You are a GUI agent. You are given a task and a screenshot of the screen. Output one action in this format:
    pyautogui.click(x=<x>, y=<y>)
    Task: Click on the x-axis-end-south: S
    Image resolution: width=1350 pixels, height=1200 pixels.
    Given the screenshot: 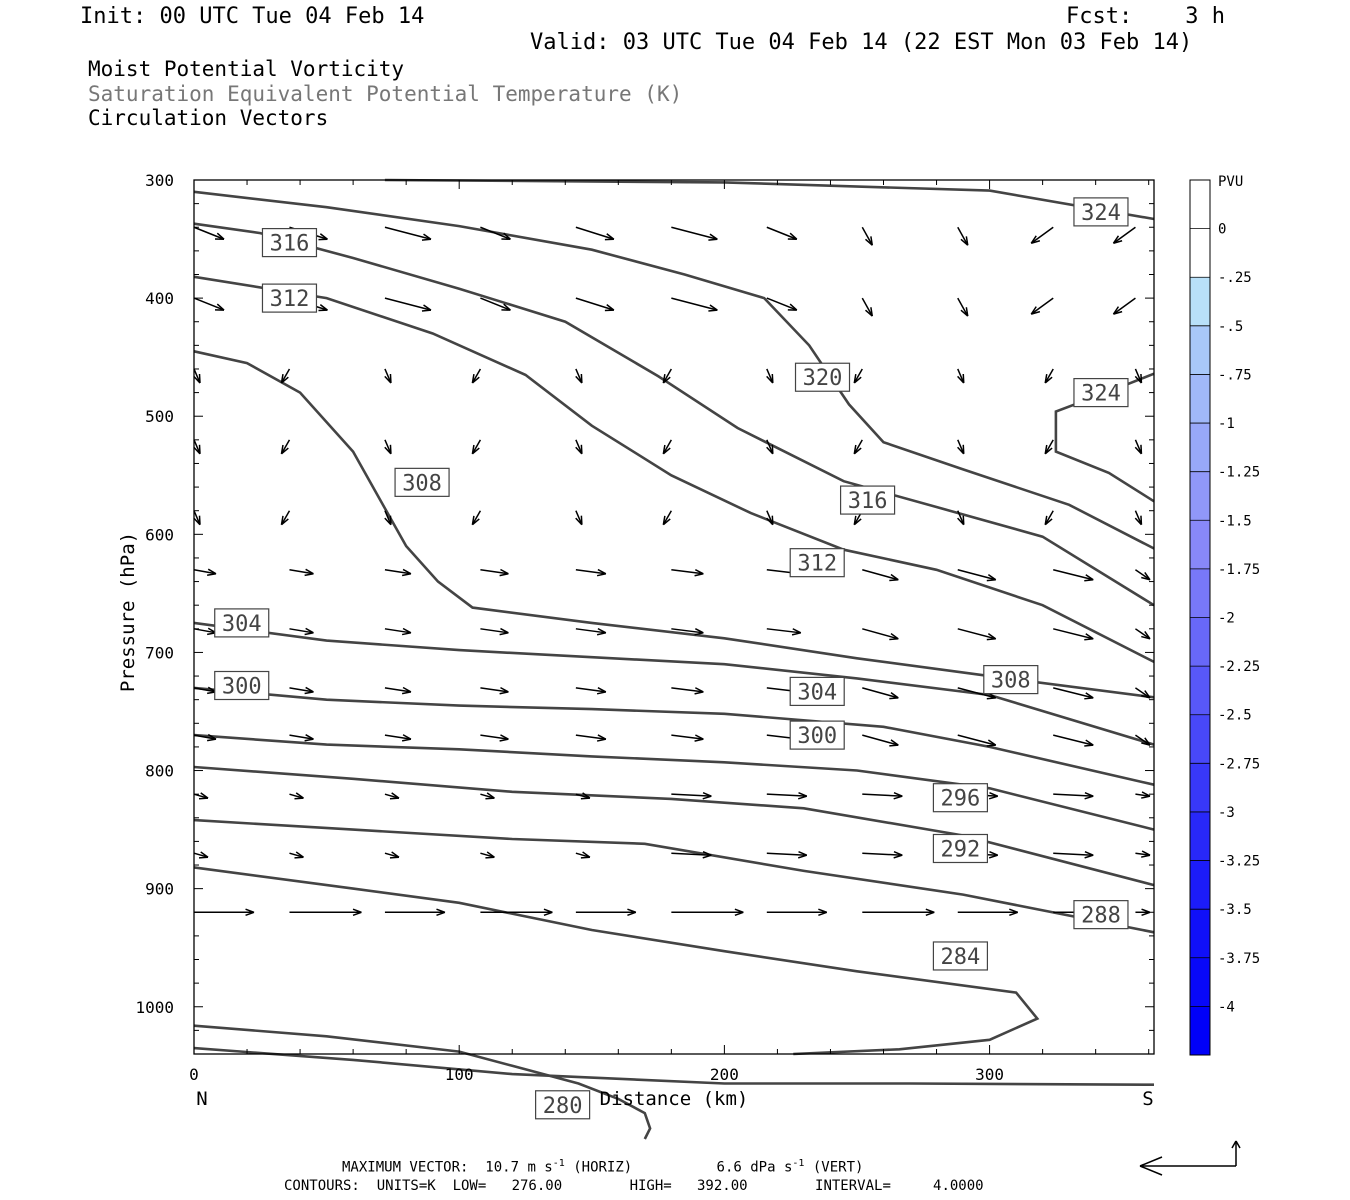 What is the action you would take?
    pyautogui.click(x=1147, y=1099)
    